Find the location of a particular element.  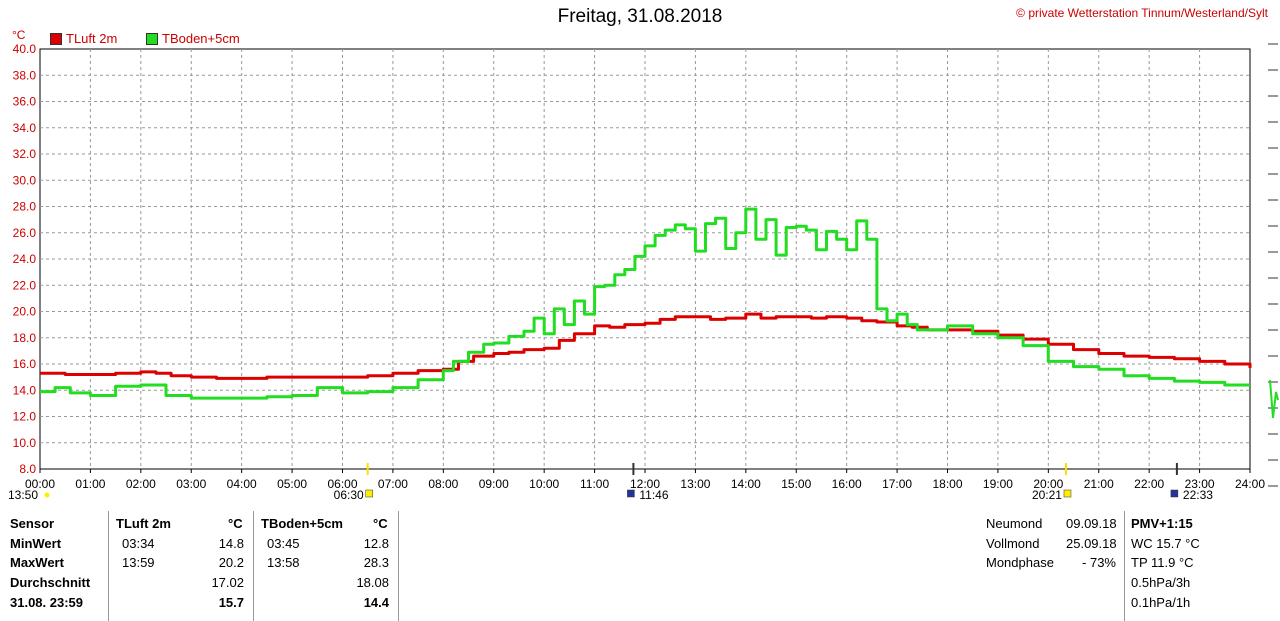

y-tick-label: 20.0 is located at coordinates (25, 312).